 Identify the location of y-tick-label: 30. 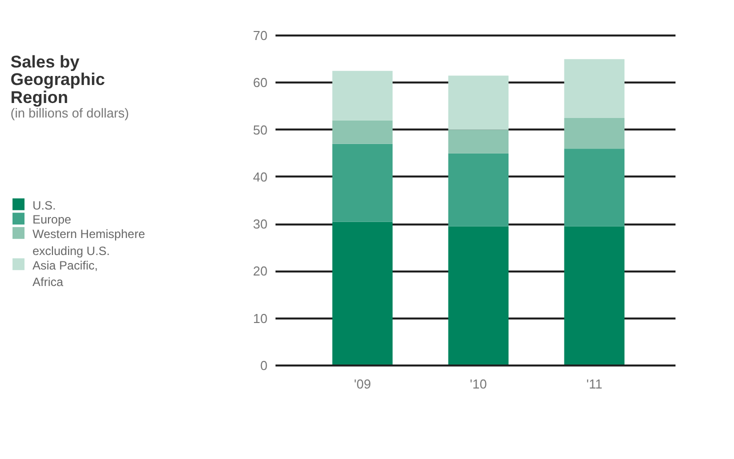
(260, 224).